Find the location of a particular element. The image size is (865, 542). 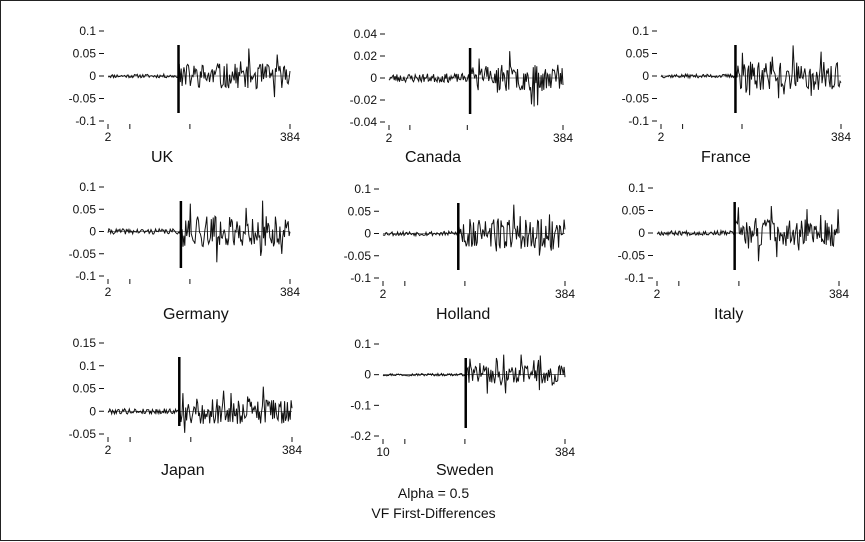

y-tick-label: -0.2 is located at coordinates (360, 436).